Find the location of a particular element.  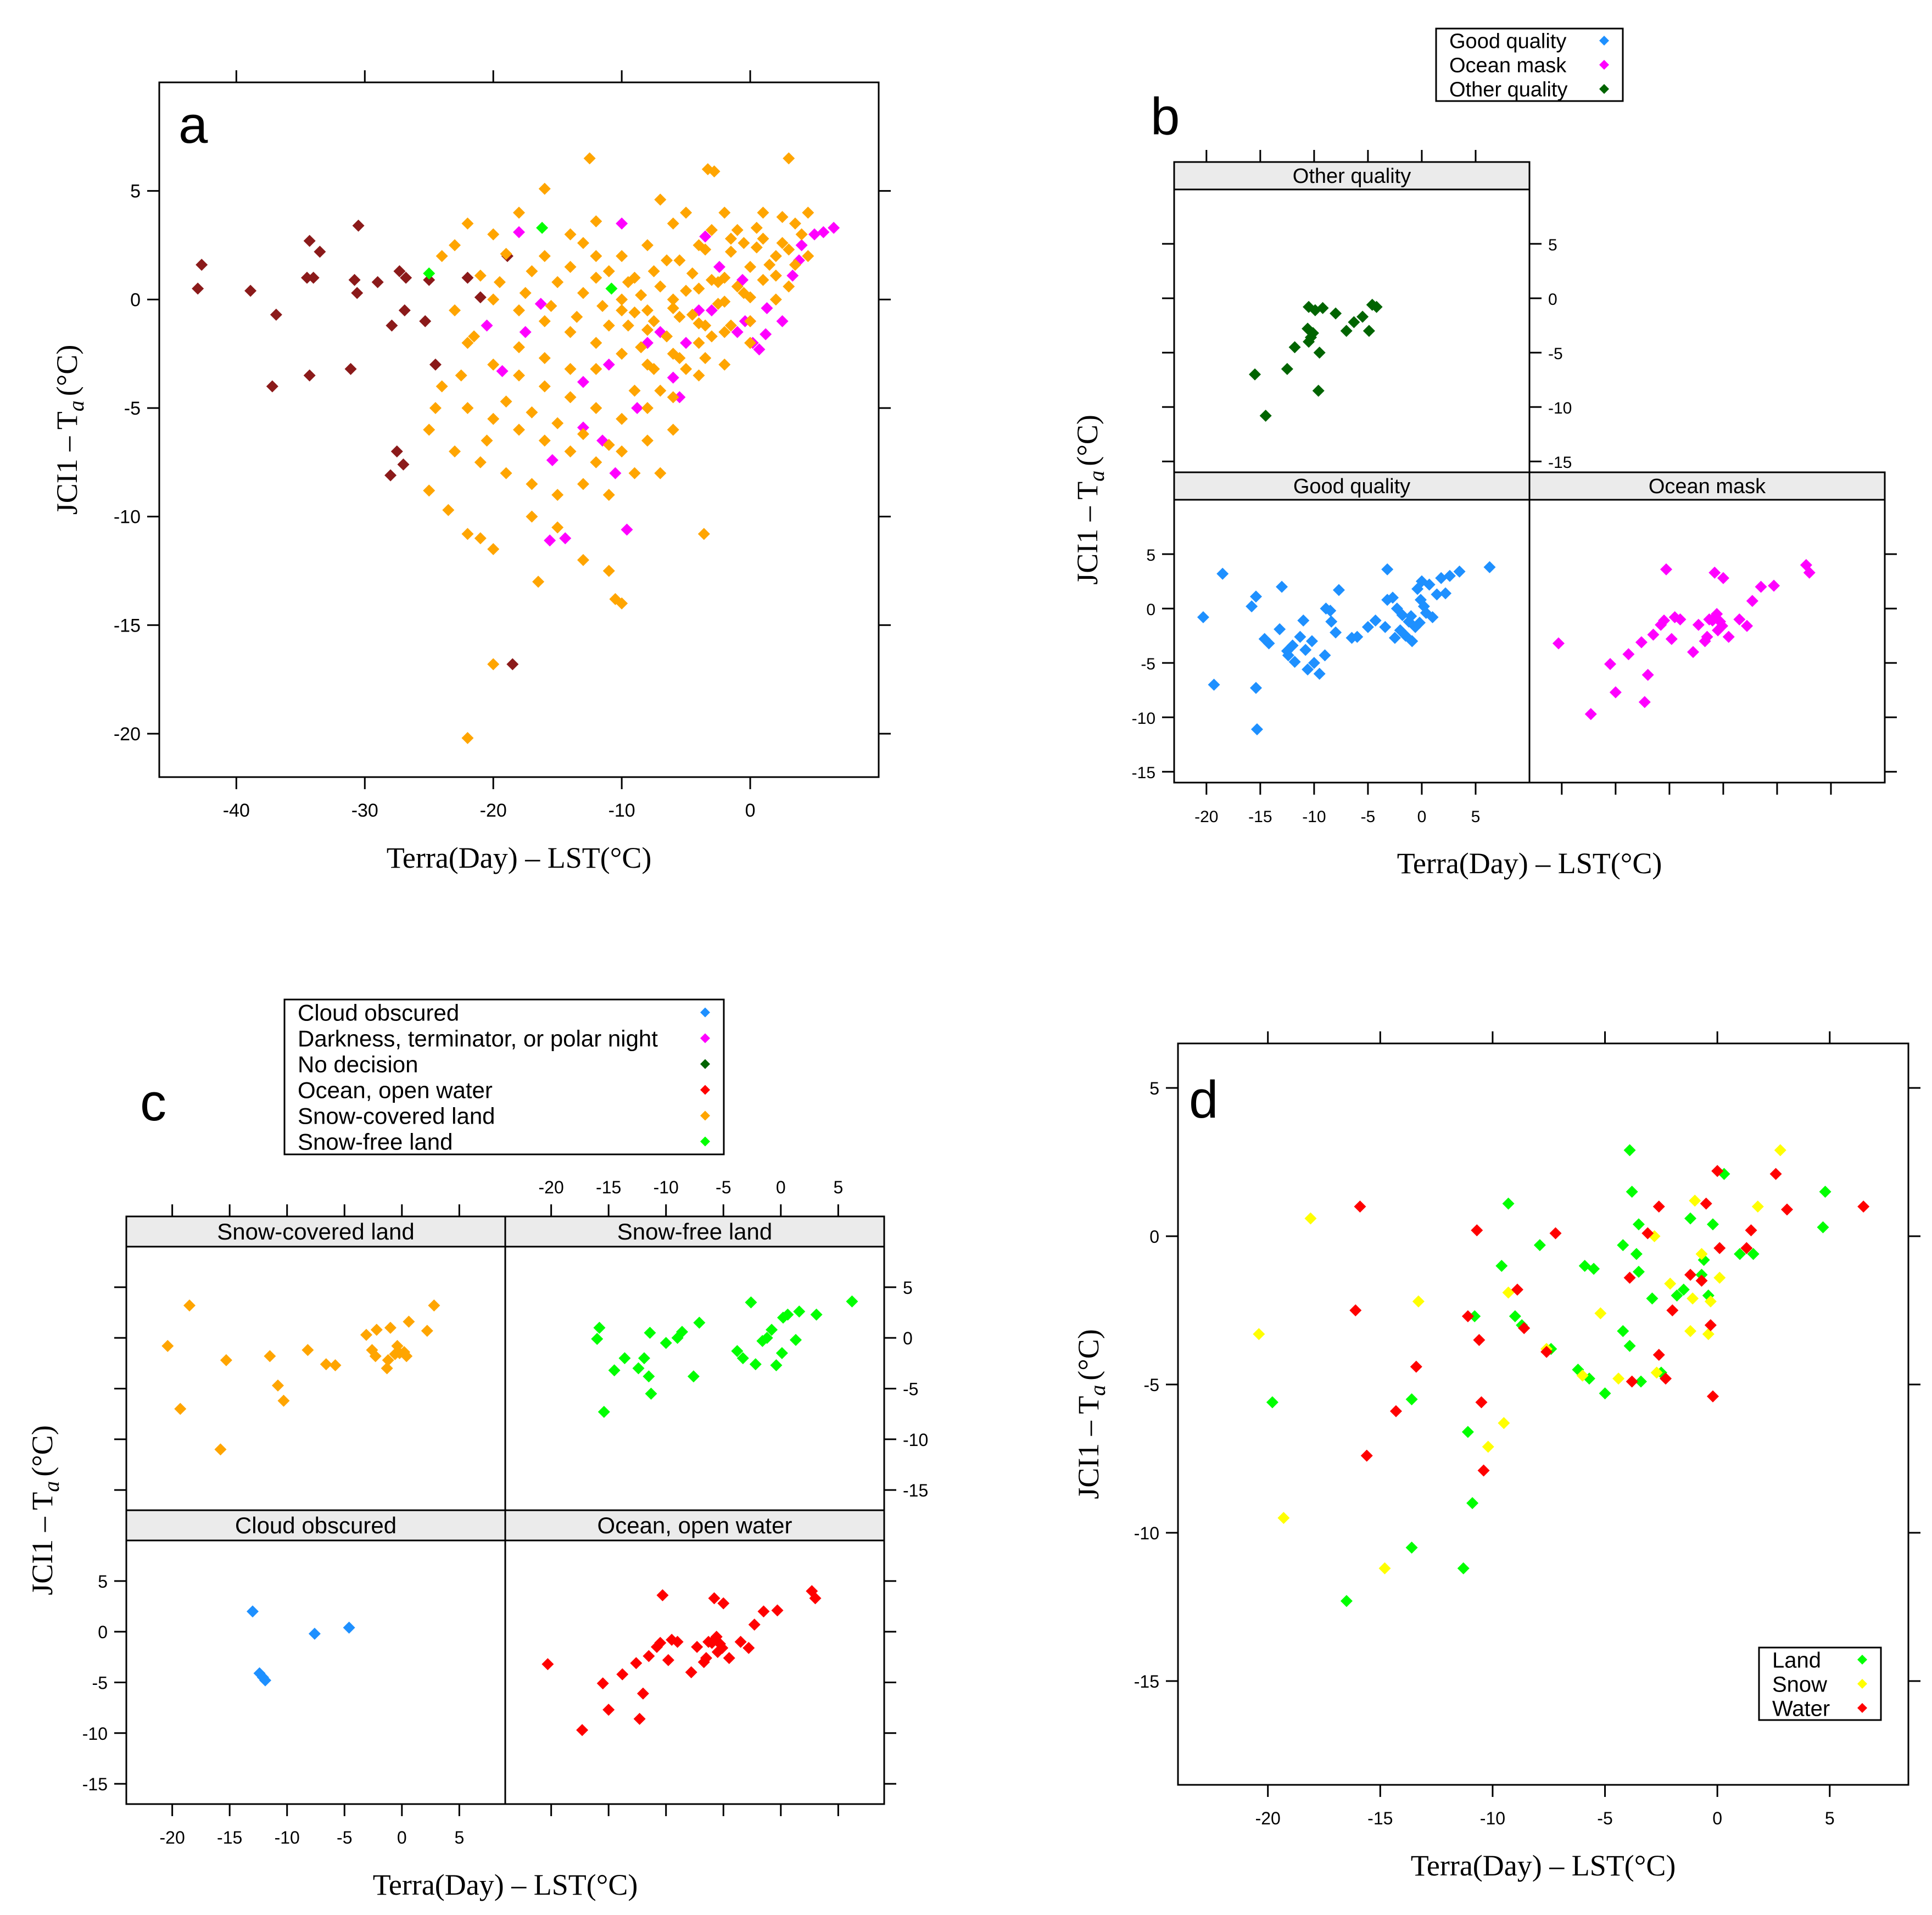

x-tick-label: -5 is located at coordinates (723, 1187).